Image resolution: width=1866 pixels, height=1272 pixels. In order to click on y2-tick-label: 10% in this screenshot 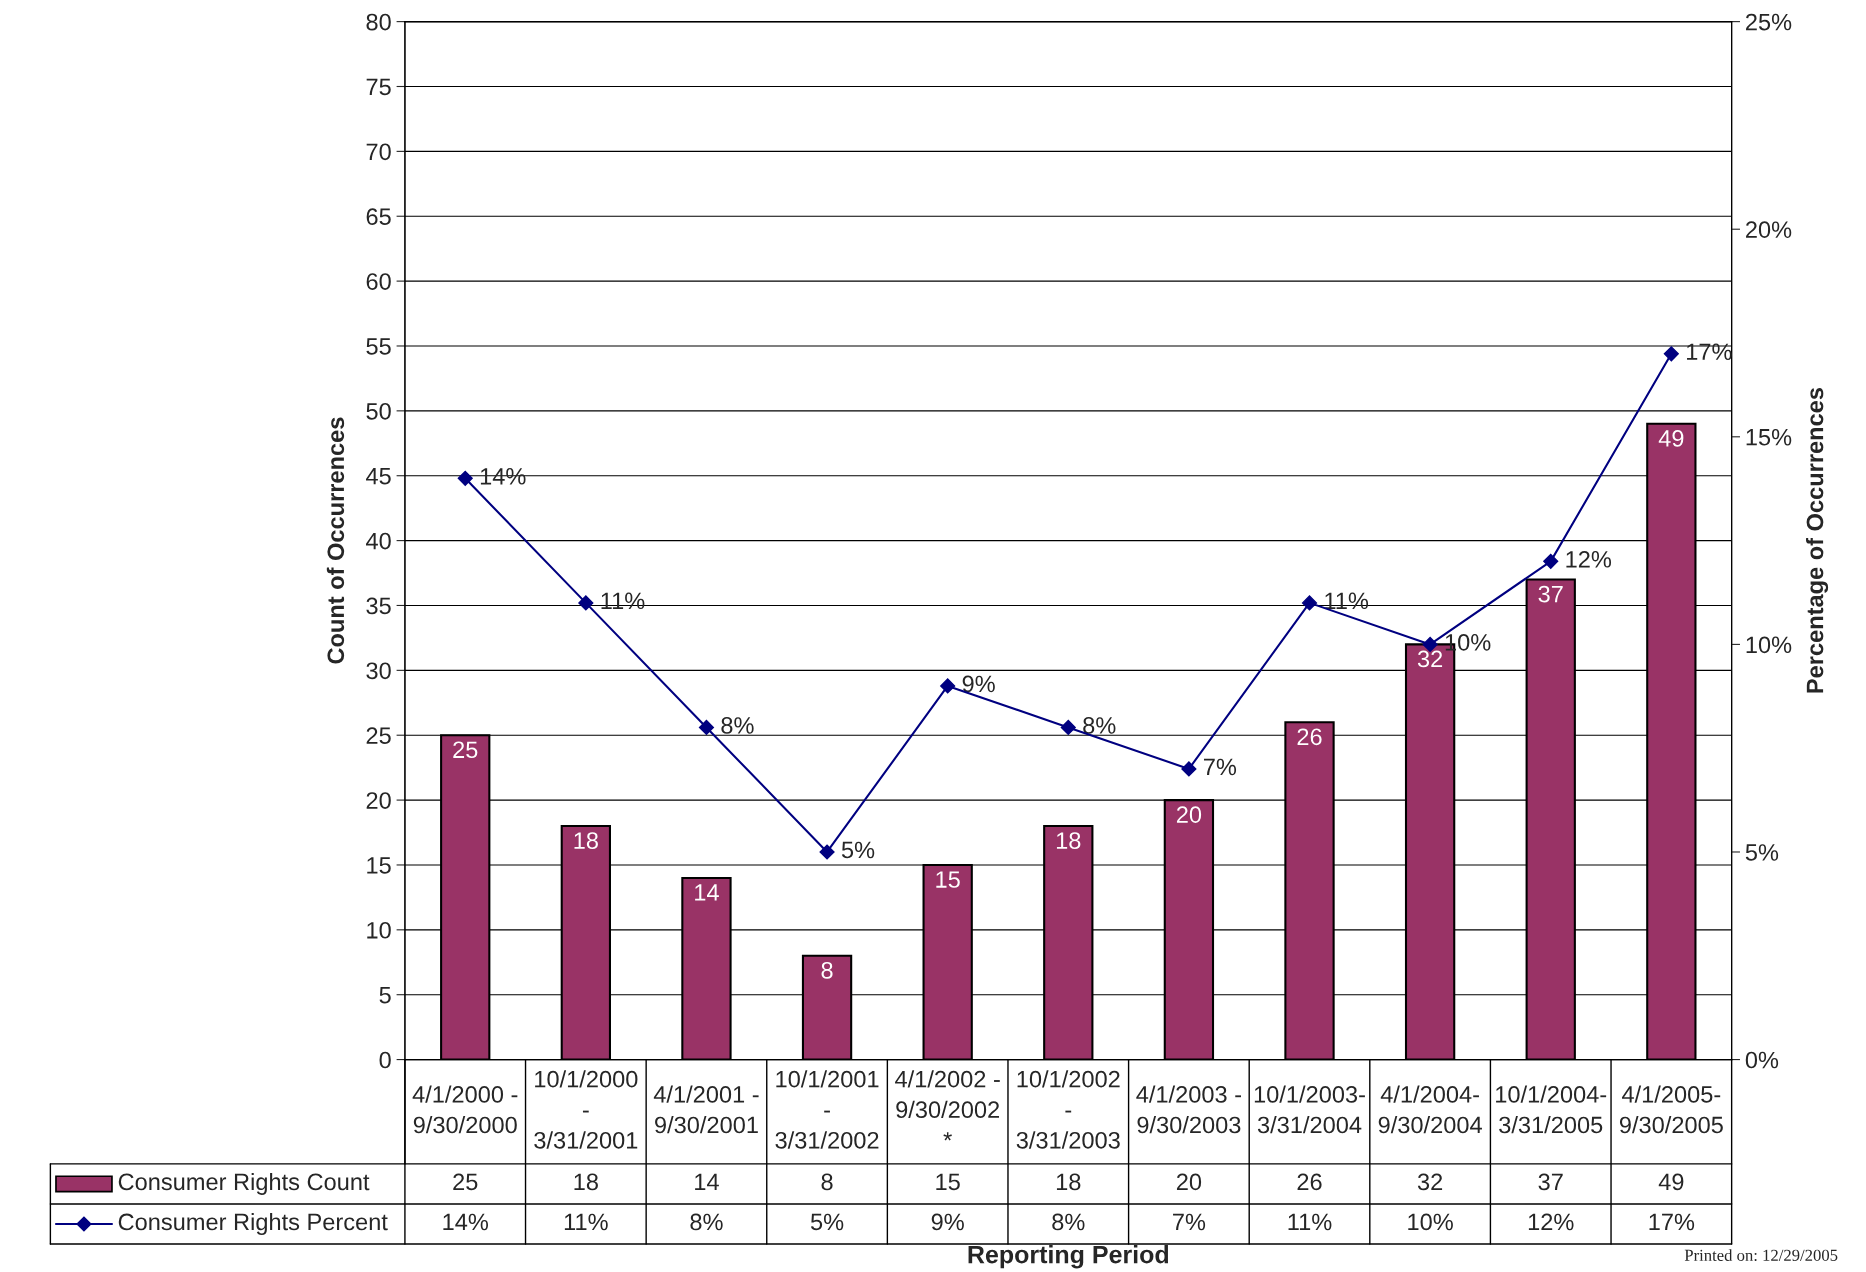, I will do `click(1769, 645)`.